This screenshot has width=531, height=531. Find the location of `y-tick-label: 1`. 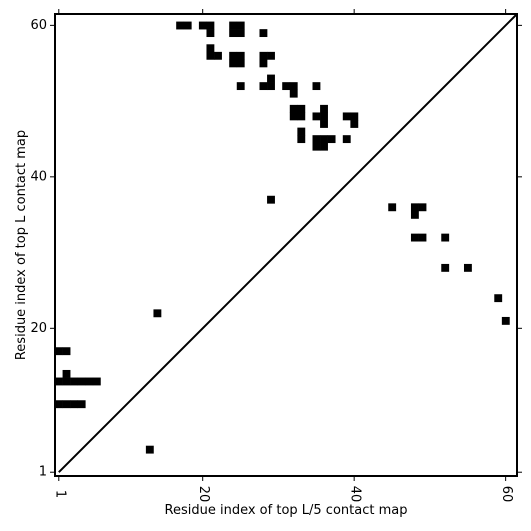

y-tick-label: 1 is located at coordinates (43, 472).